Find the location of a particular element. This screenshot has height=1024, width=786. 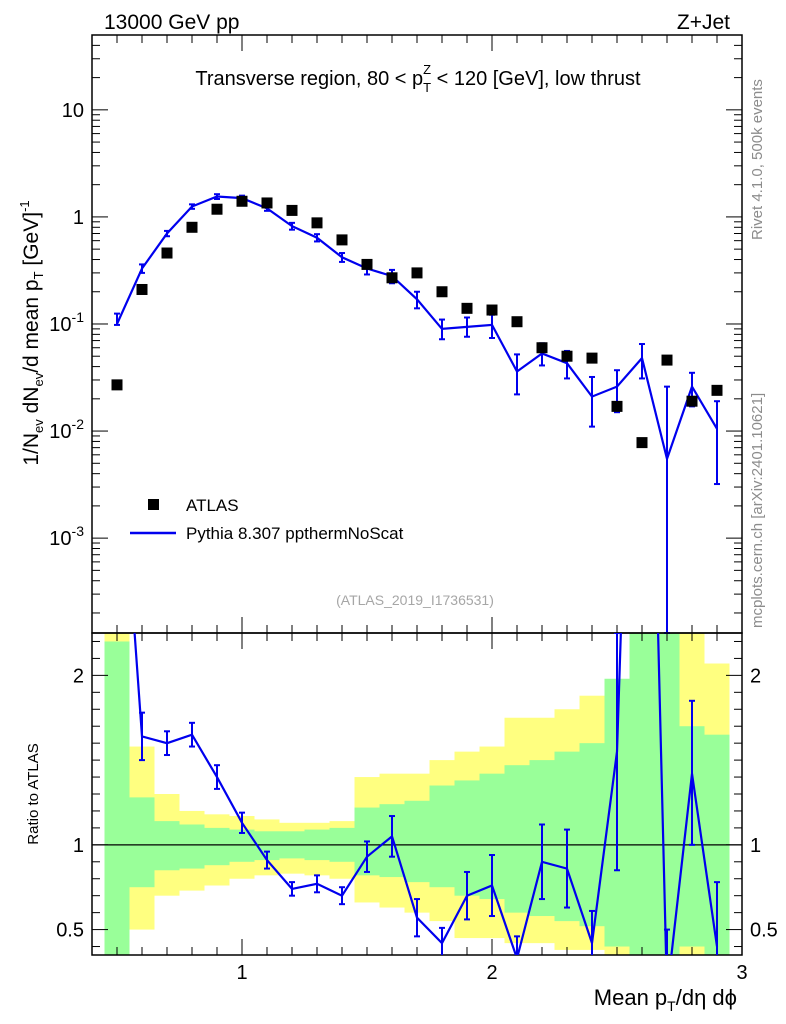

ylabel-part-c: /d mean p is located at coordinates (31, 325).